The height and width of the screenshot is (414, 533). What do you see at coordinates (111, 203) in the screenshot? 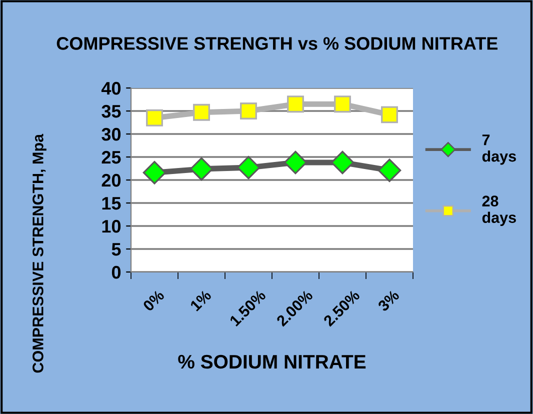
I see `y-tick-label: 15` at bounding box center [111, 203].